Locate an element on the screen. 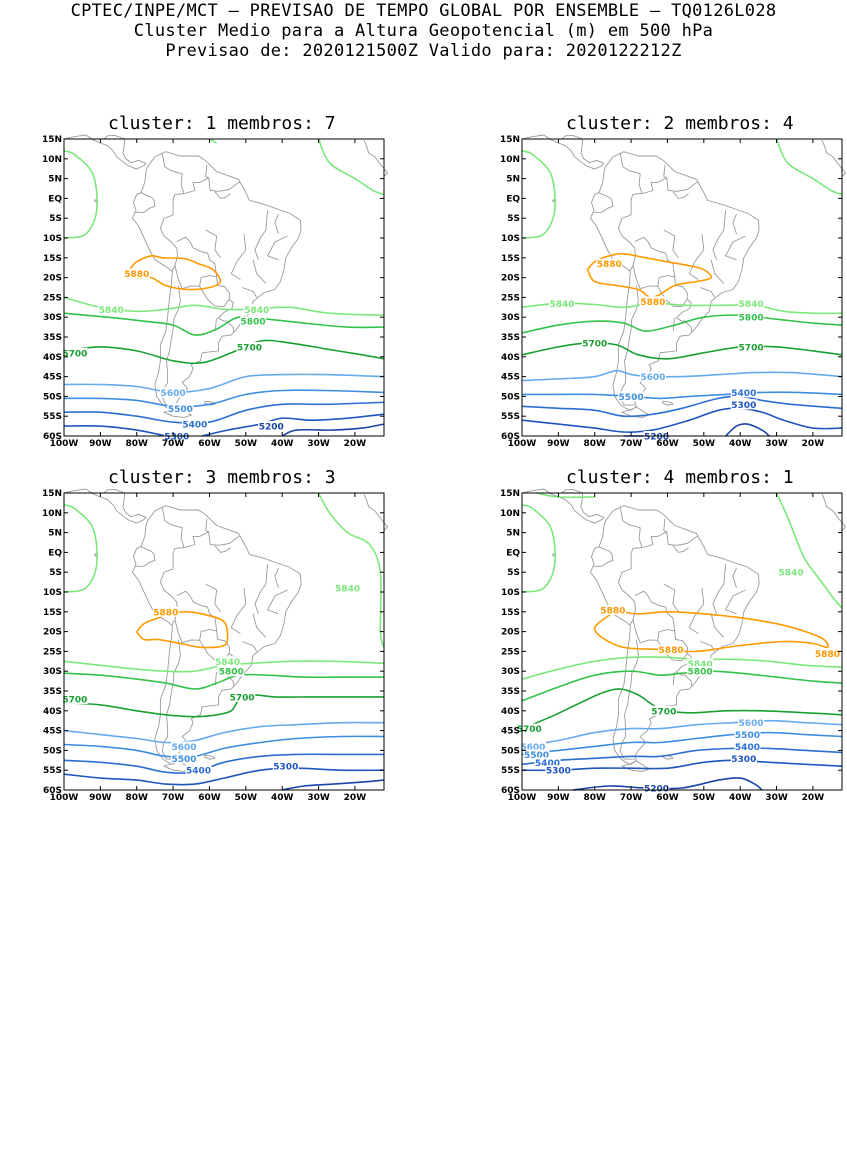 The image size is (847, 1164). lat-tick-label: EQ is located at coordinates (55, 199).